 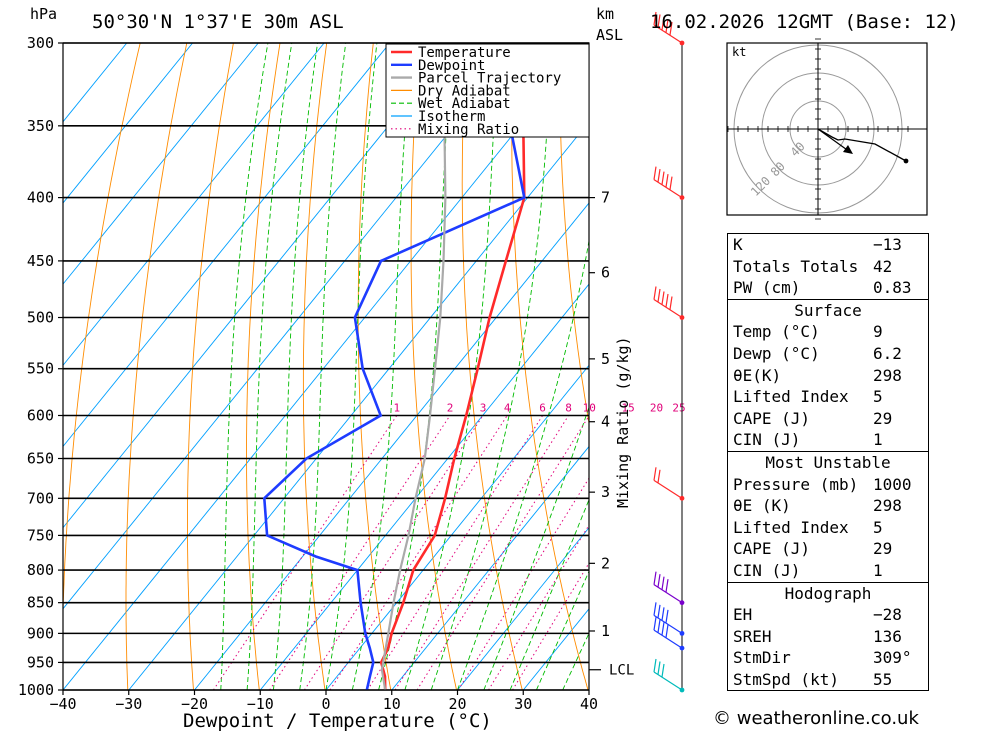 I want to click on index-label: Temp (°C), so click(x=776, y=332).